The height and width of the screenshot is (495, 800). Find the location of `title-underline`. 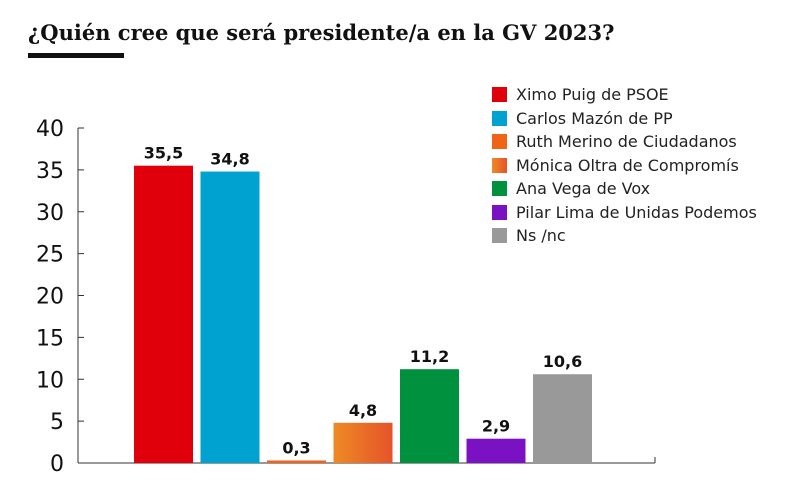

title-underline is located at coordinates (76, 55).